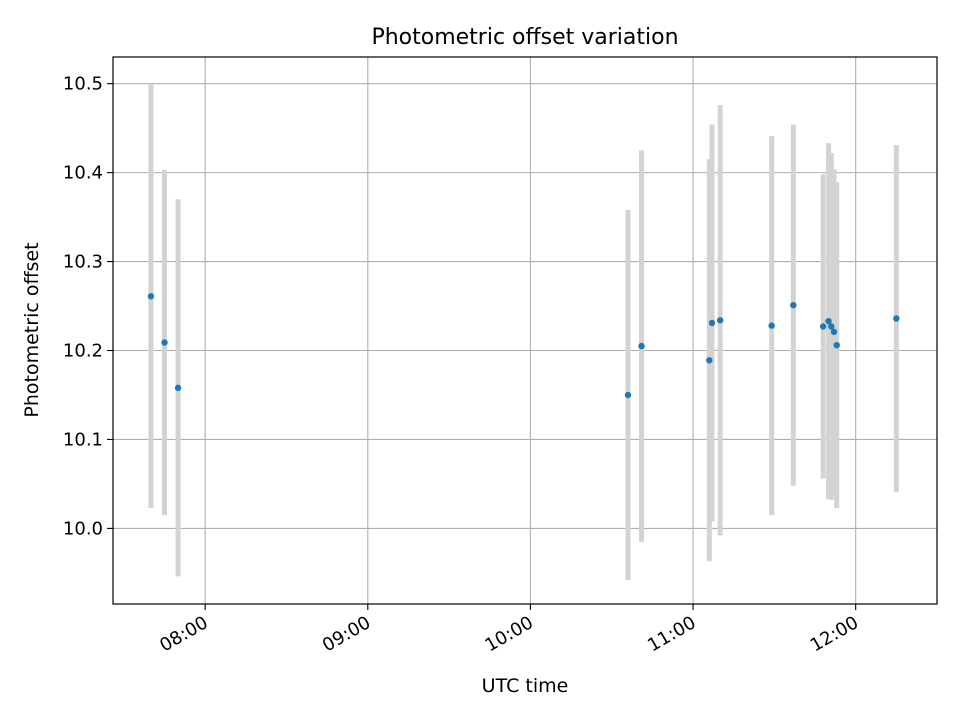 Image resolution: width=960 pixels, height=720 pixels. Describe the element at coordinates (83, 84) in the screenshot. I see `y-tick-label: 10.5` at that location.